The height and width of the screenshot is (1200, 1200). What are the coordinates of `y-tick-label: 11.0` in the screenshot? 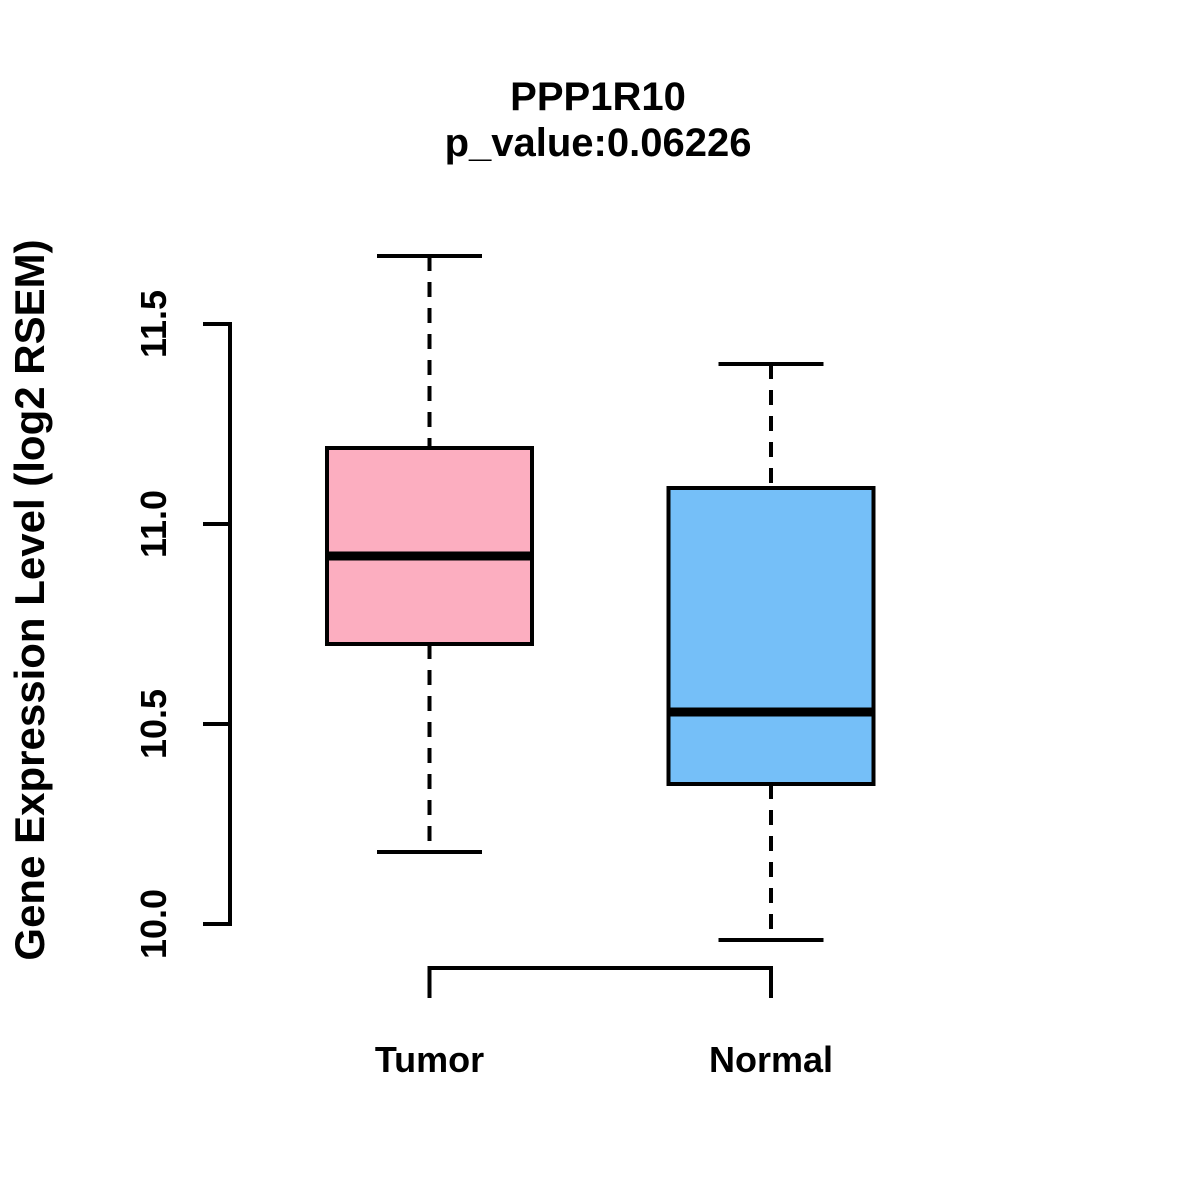 It's located at (153, 524).